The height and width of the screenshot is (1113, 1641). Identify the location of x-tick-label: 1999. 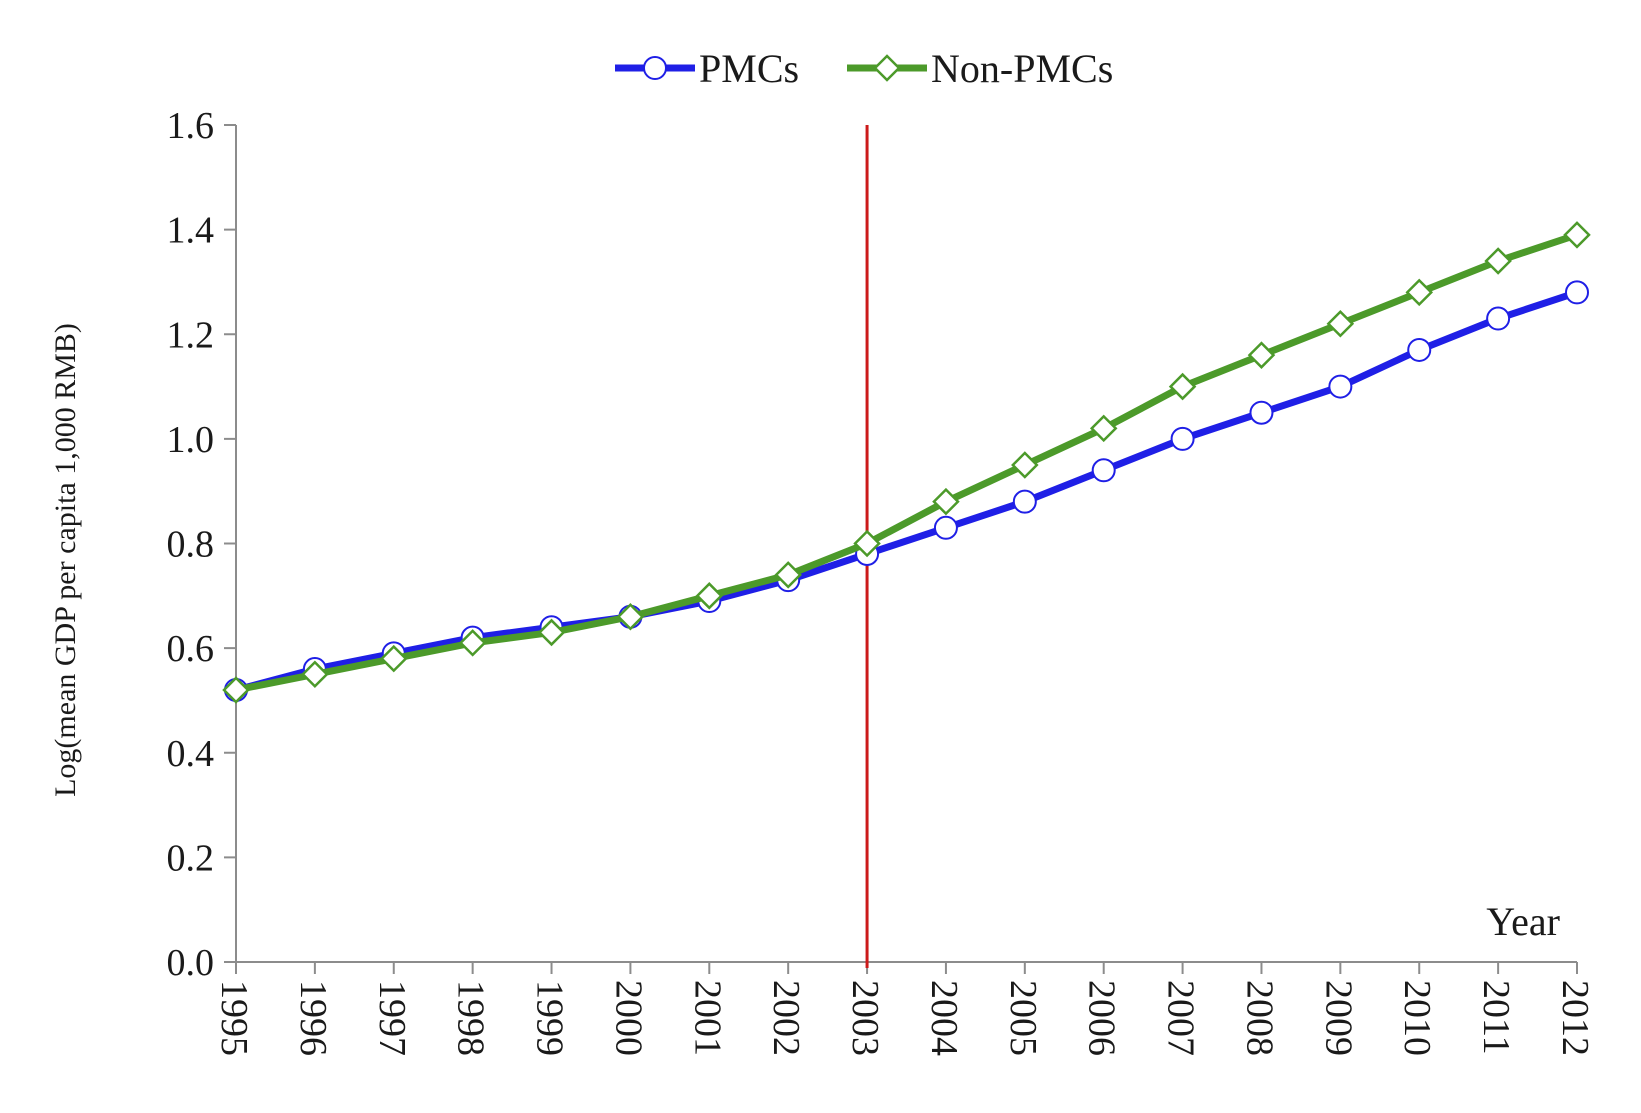
(550, 1018).